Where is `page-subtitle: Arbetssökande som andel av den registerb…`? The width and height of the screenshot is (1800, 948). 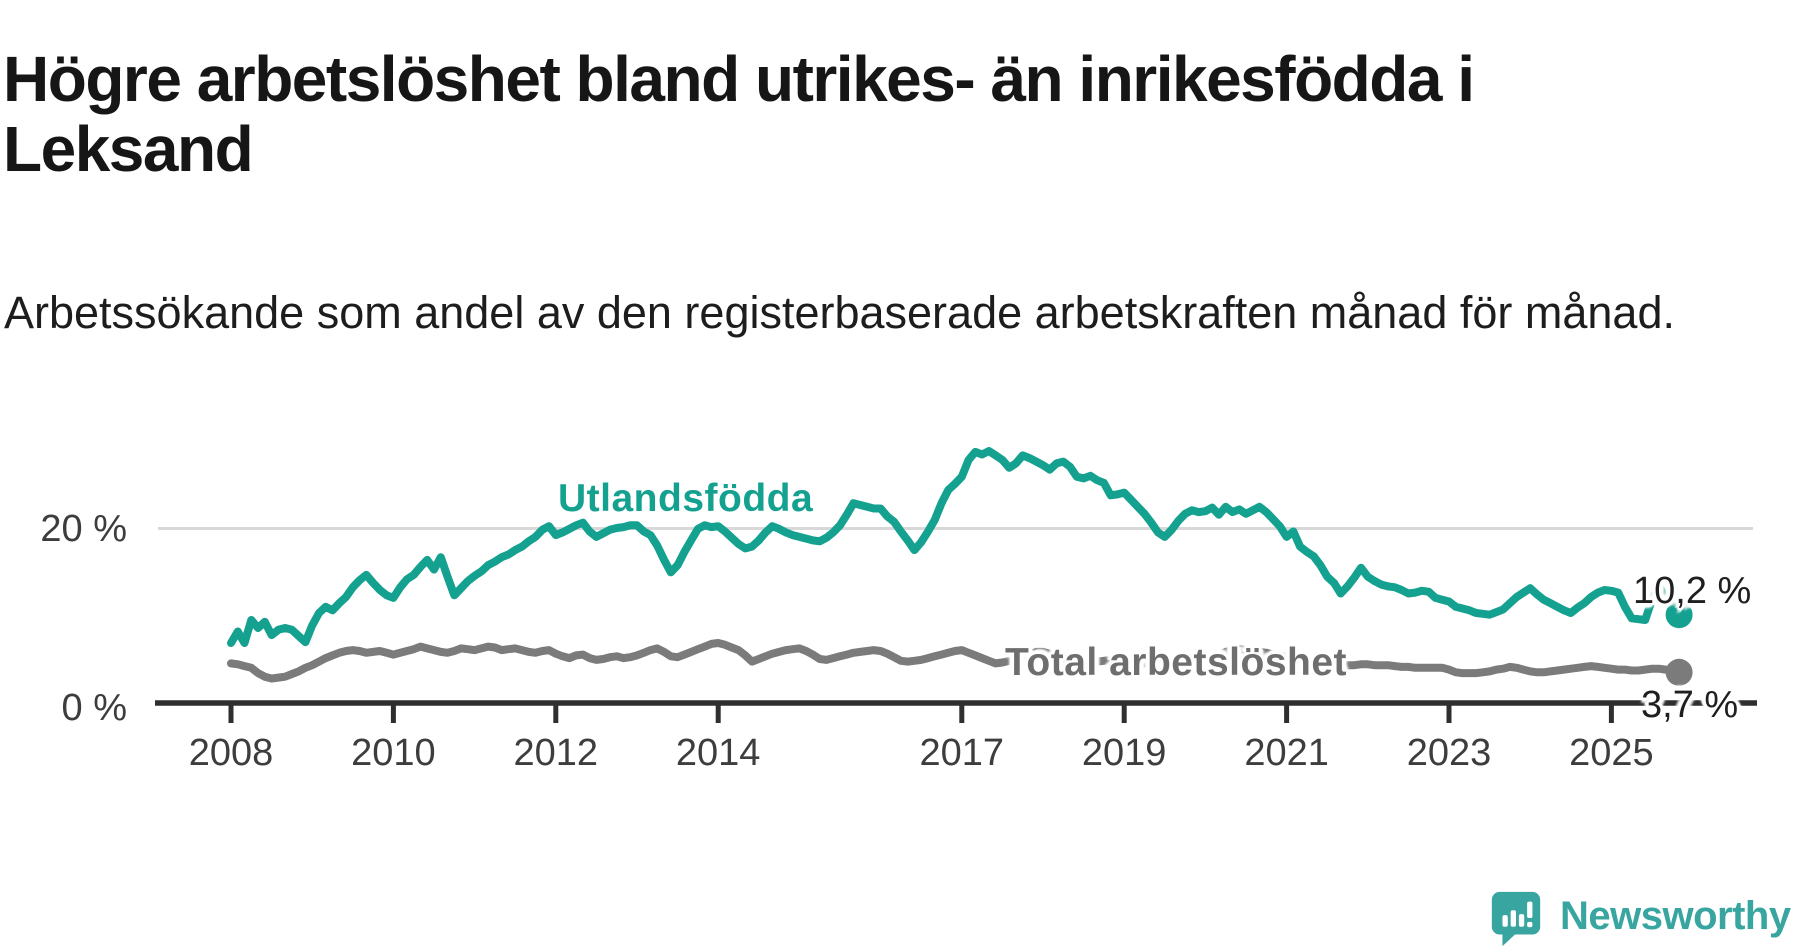
page-subtitle: Arbetssökande som andel av den registerb… is located at coordinates (839, 312).